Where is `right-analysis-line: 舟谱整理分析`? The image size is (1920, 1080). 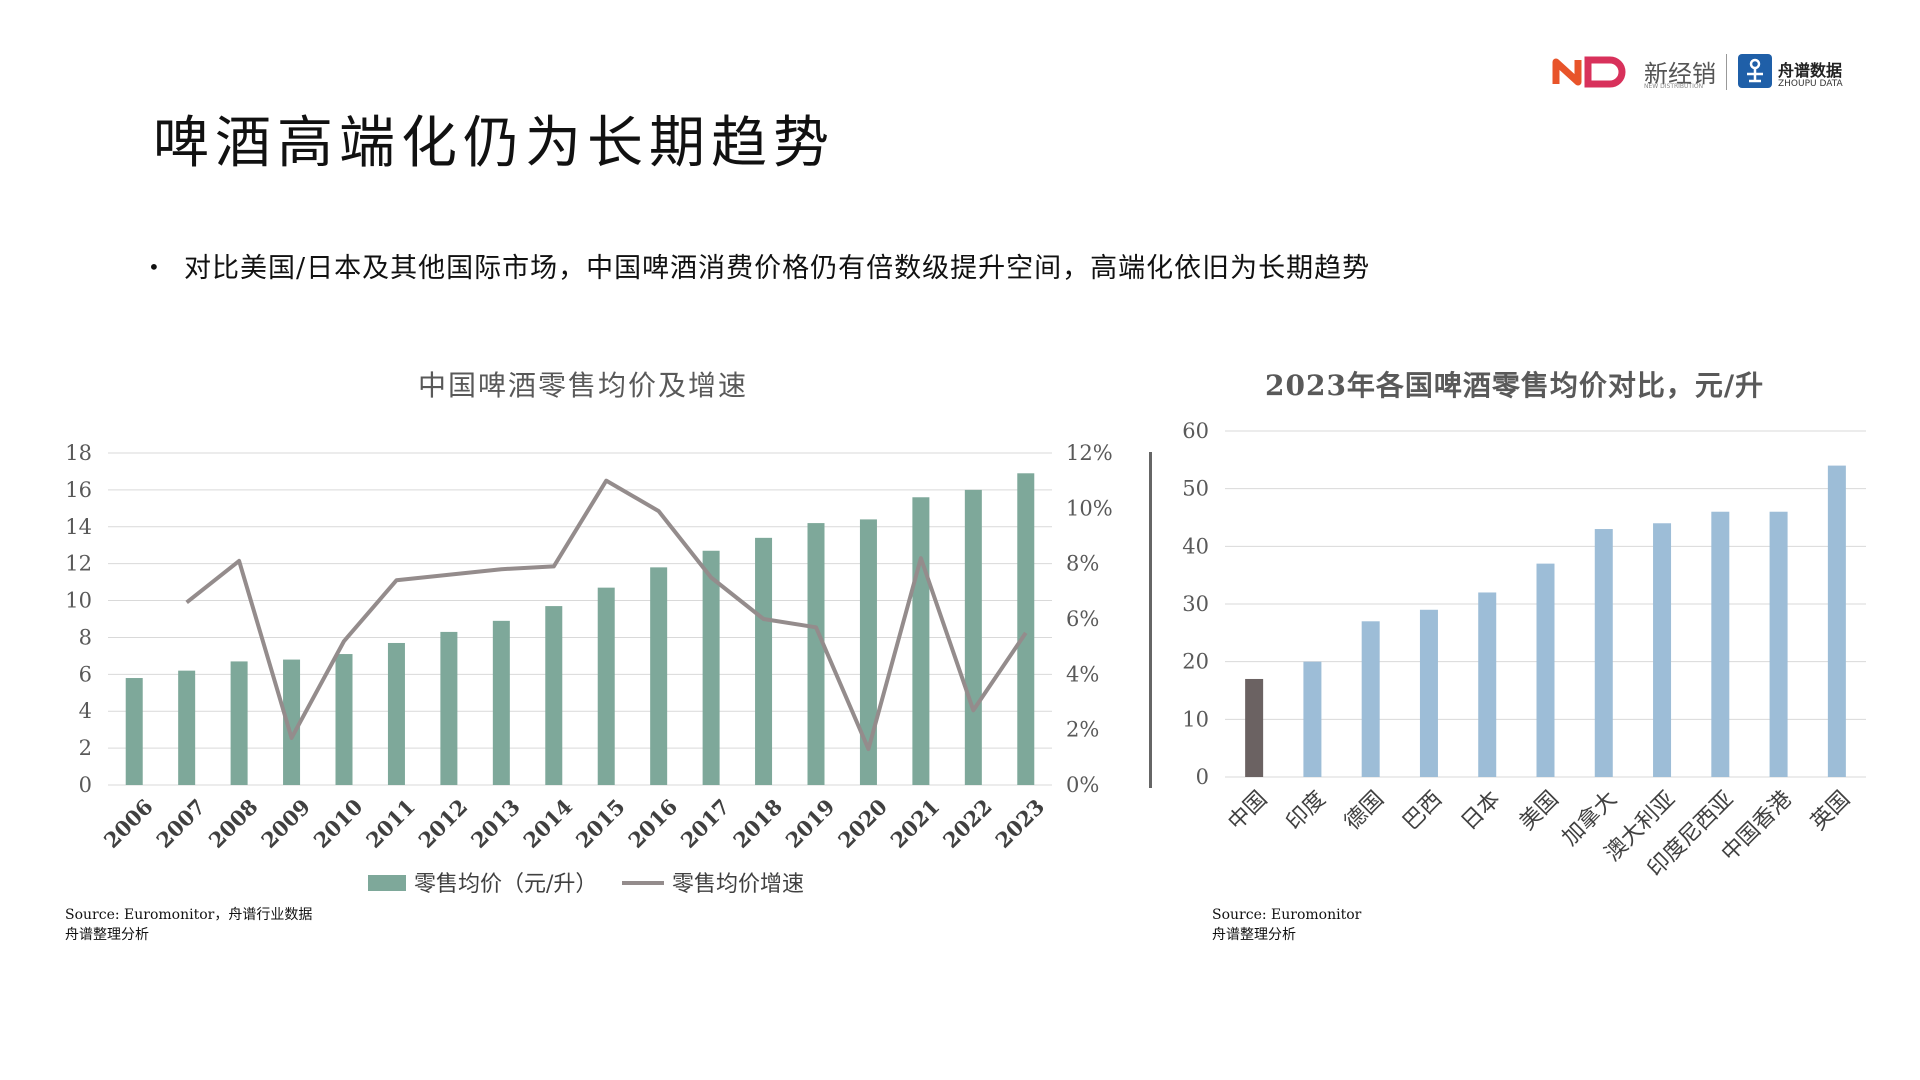 right-analysis-line: 舟谱整理分析 is located at coordinates (1254, 935).